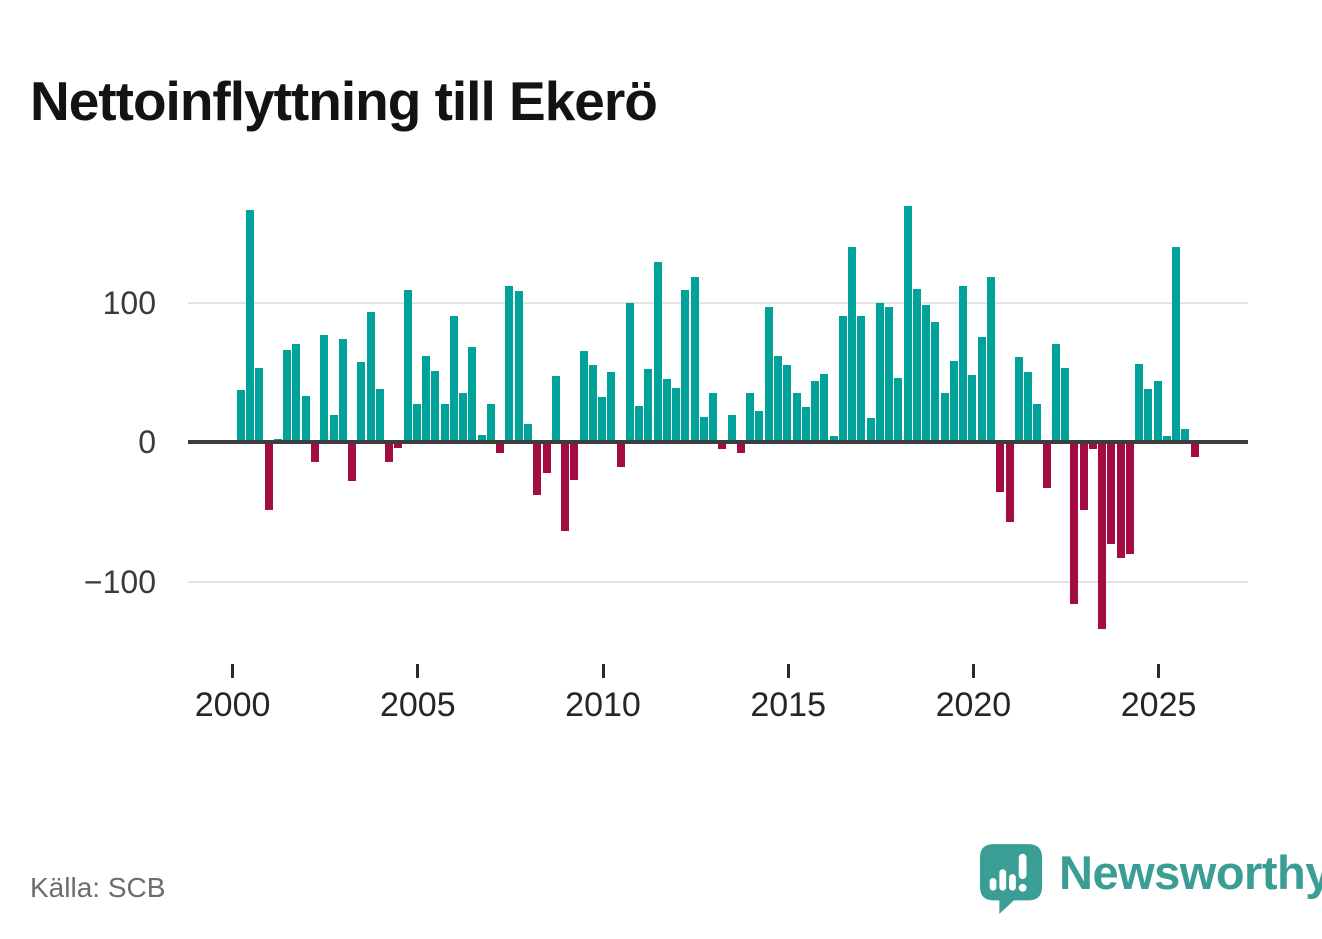 The image size is (1322, 939). What do you see at coordinates (259, 405) in the screenshot?
I see `bar-2000q3` at bounding box center [259, 405].